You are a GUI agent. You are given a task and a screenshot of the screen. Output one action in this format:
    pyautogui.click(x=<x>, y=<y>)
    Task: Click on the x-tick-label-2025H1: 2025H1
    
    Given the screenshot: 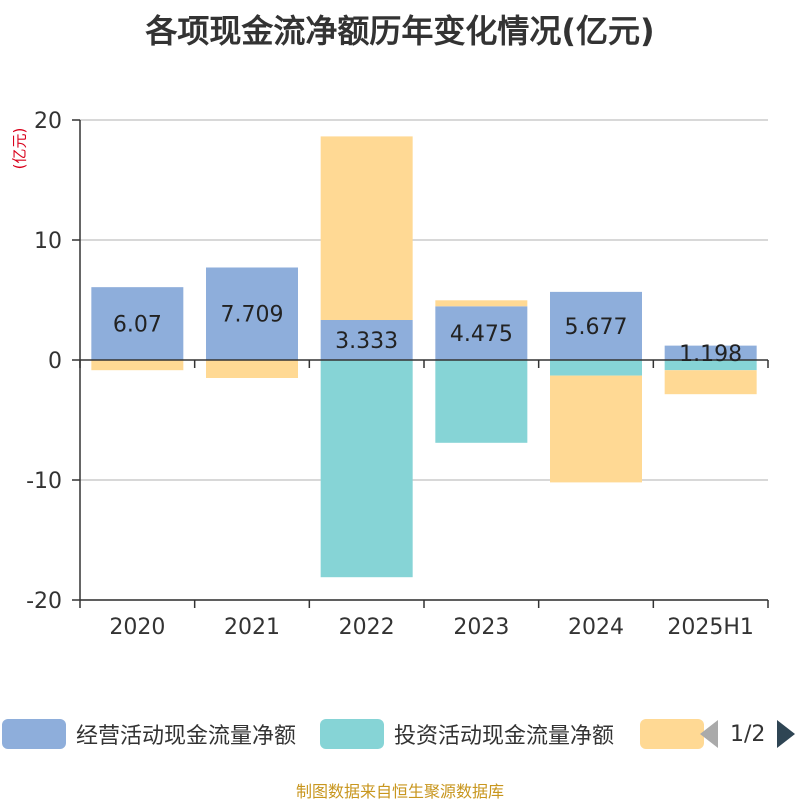 What is the action you would take?
    pyautogui.click(x=710, y=627)
    